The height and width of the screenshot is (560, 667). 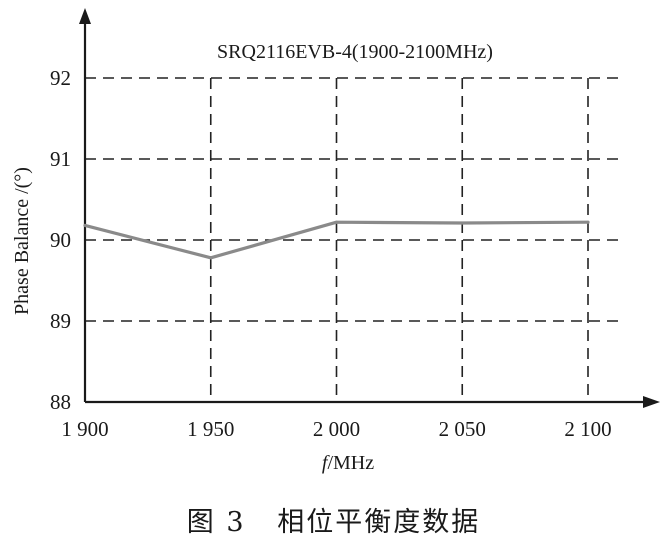 I want to click on x-axis-label-unit: /MHz, so click(x=350, y=463).